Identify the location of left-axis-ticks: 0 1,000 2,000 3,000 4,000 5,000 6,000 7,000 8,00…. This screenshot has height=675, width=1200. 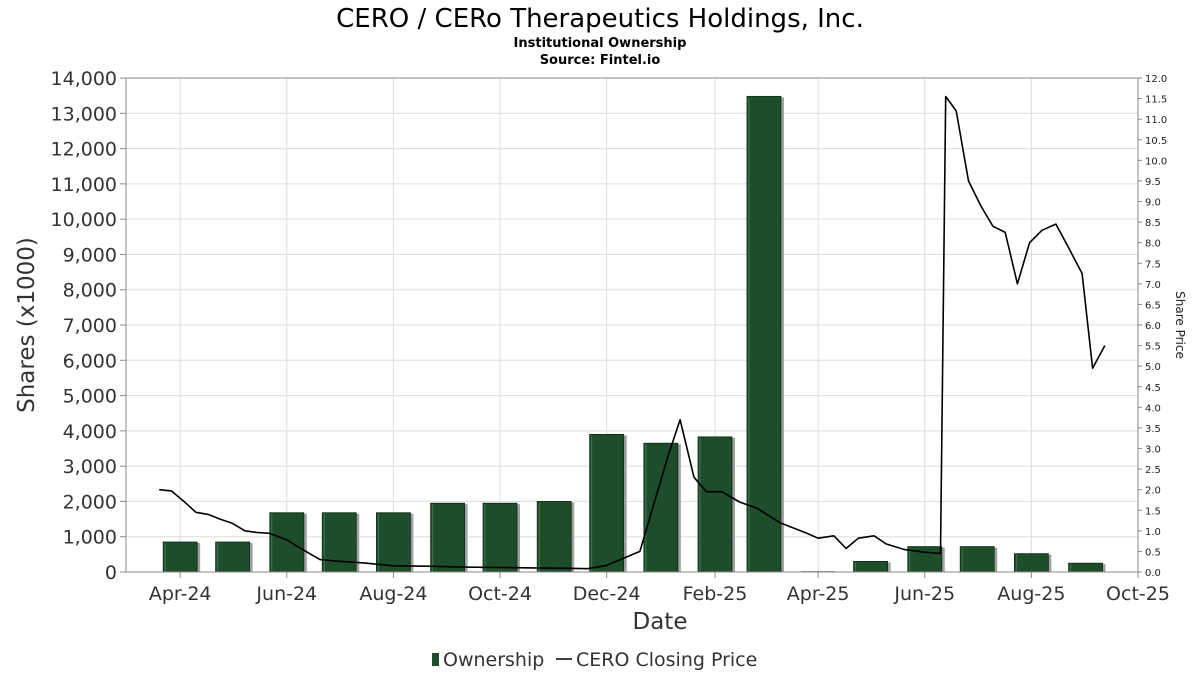
(88, 326).